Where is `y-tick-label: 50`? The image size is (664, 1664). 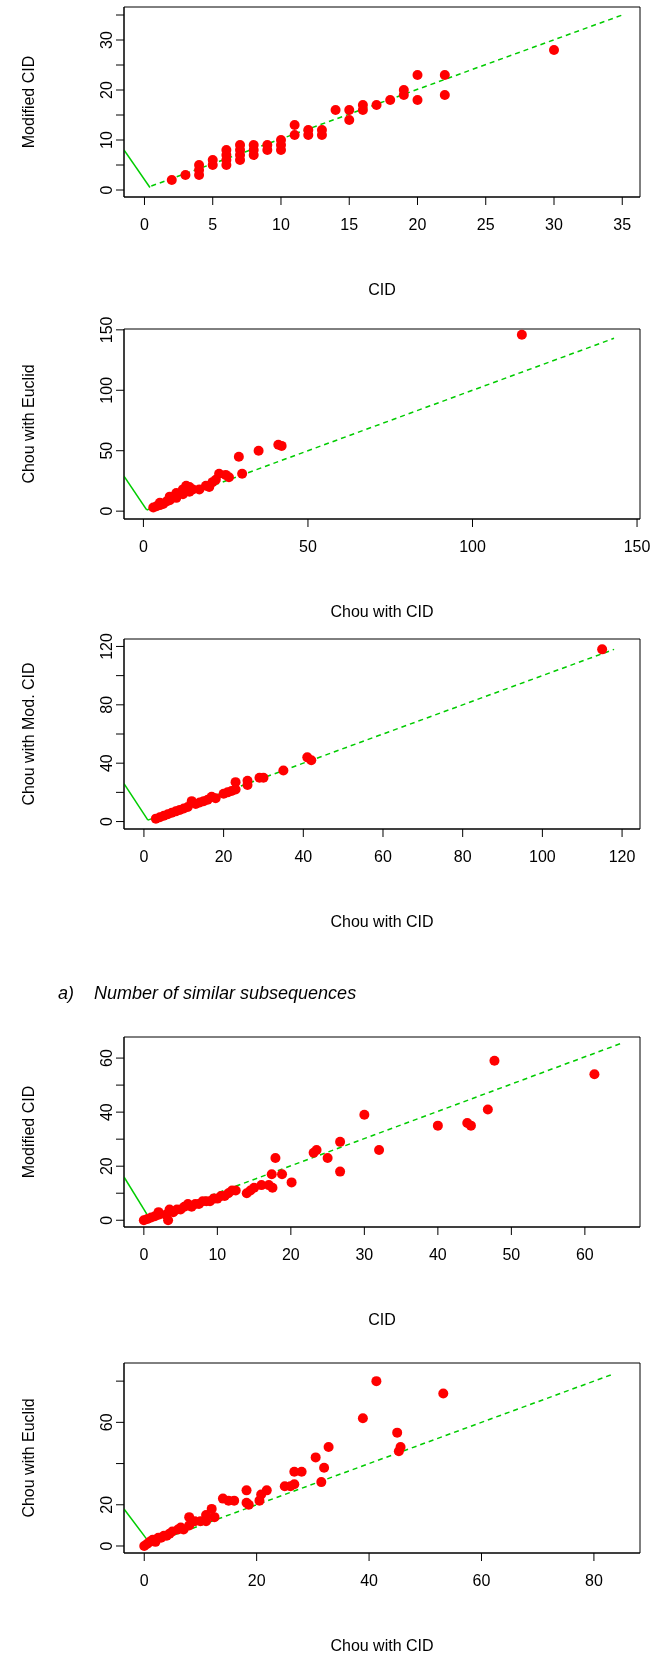 y-tick-label: 50 is located at coordinates (106, 450).